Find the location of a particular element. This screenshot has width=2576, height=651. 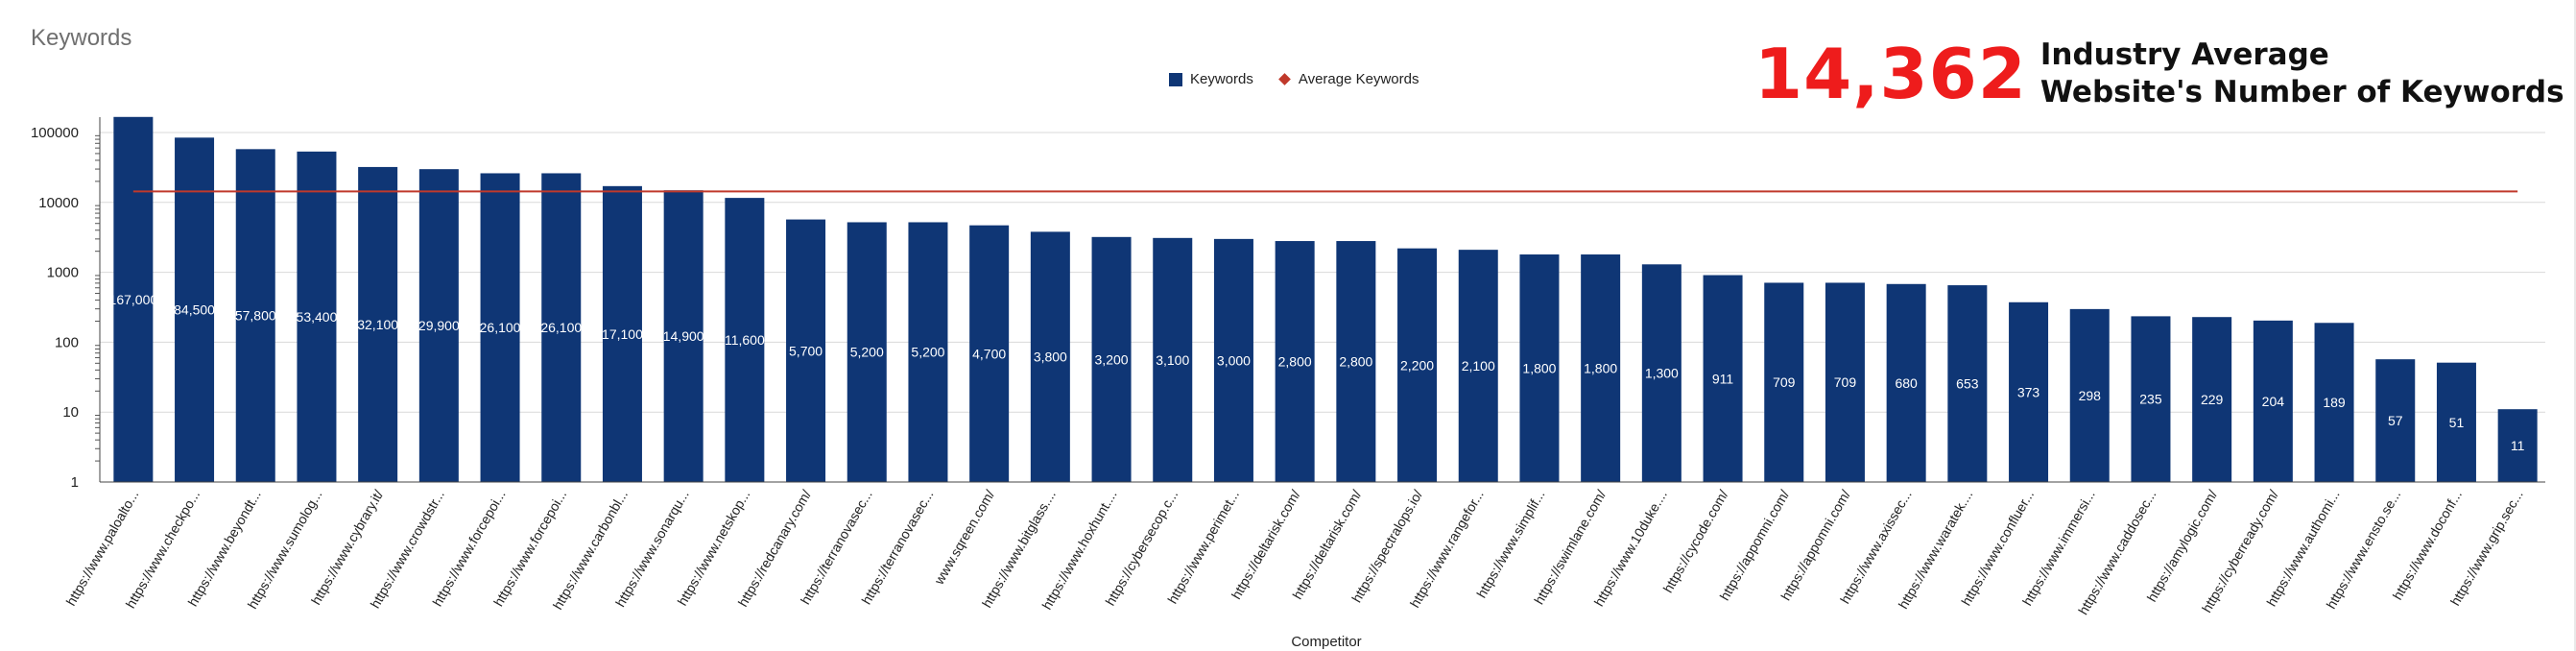

bar-data-label: 4,700 is located at coordinates (989, 353).